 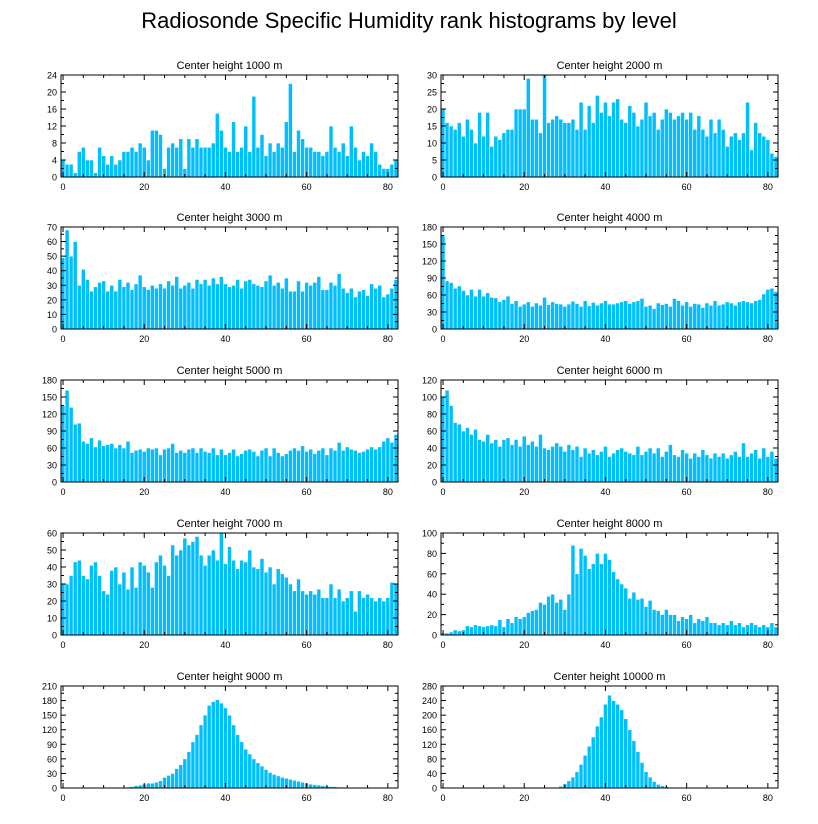 I want to click on y-tick-label: 24, so click(x=52, y=76).